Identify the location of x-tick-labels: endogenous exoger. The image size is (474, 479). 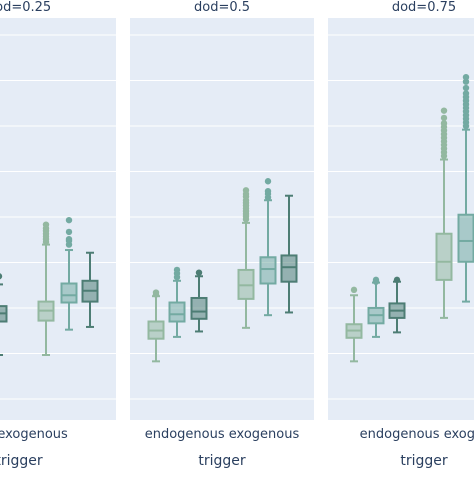
(417, 434).